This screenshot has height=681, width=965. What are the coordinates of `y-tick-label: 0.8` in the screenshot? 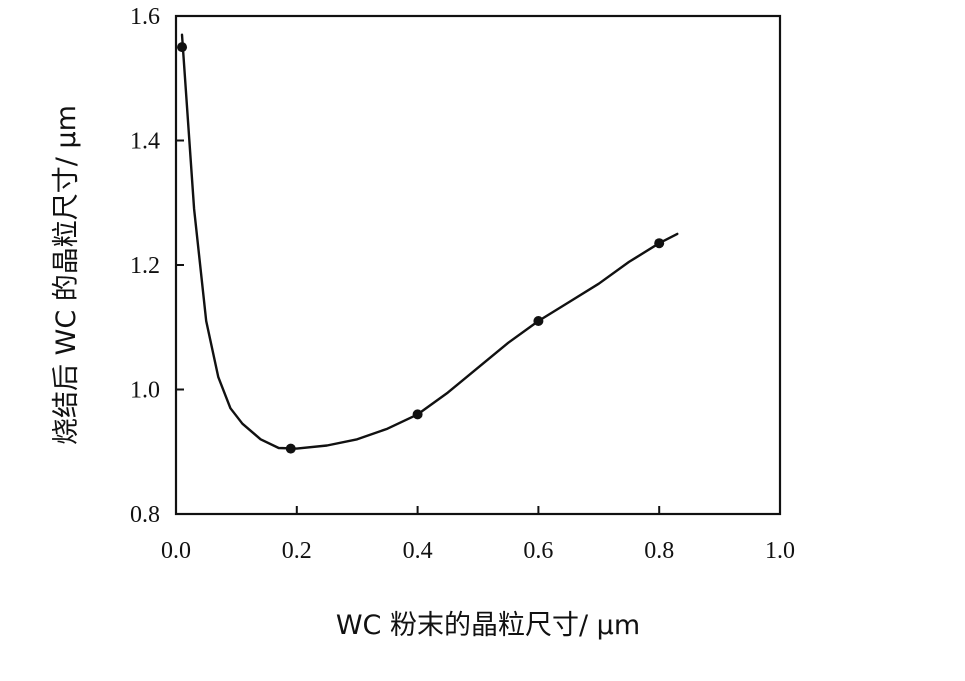 It's located at (145, 515).